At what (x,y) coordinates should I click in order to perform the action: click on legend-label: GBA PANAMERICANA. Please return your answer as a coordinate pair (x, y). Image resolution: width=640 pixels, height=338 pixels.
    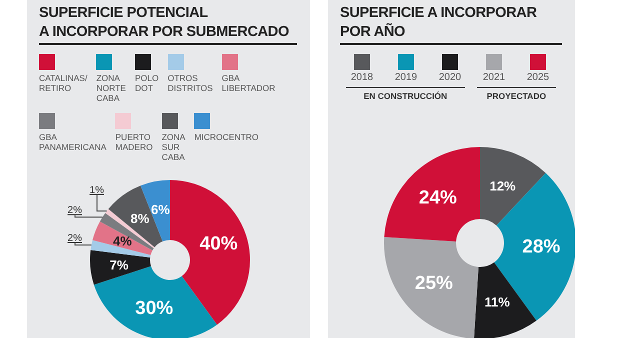
    Looking at the image, I should click on (72, 142).